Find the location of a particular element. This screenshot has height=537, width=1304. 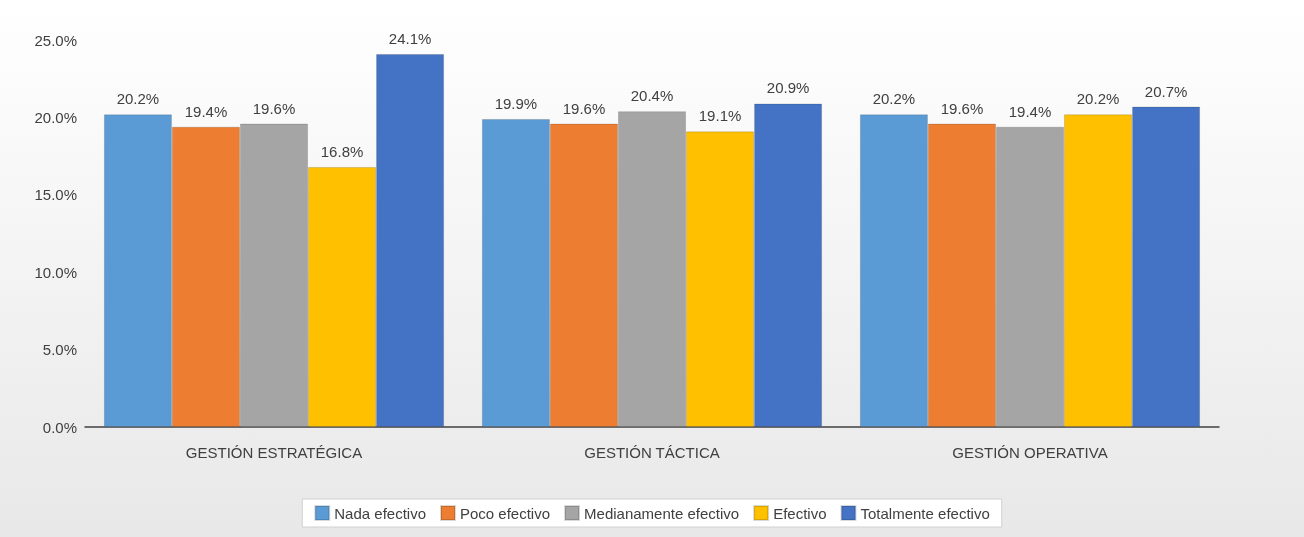

y-tick-label: 10.0% is located at coordinates (55, 272).